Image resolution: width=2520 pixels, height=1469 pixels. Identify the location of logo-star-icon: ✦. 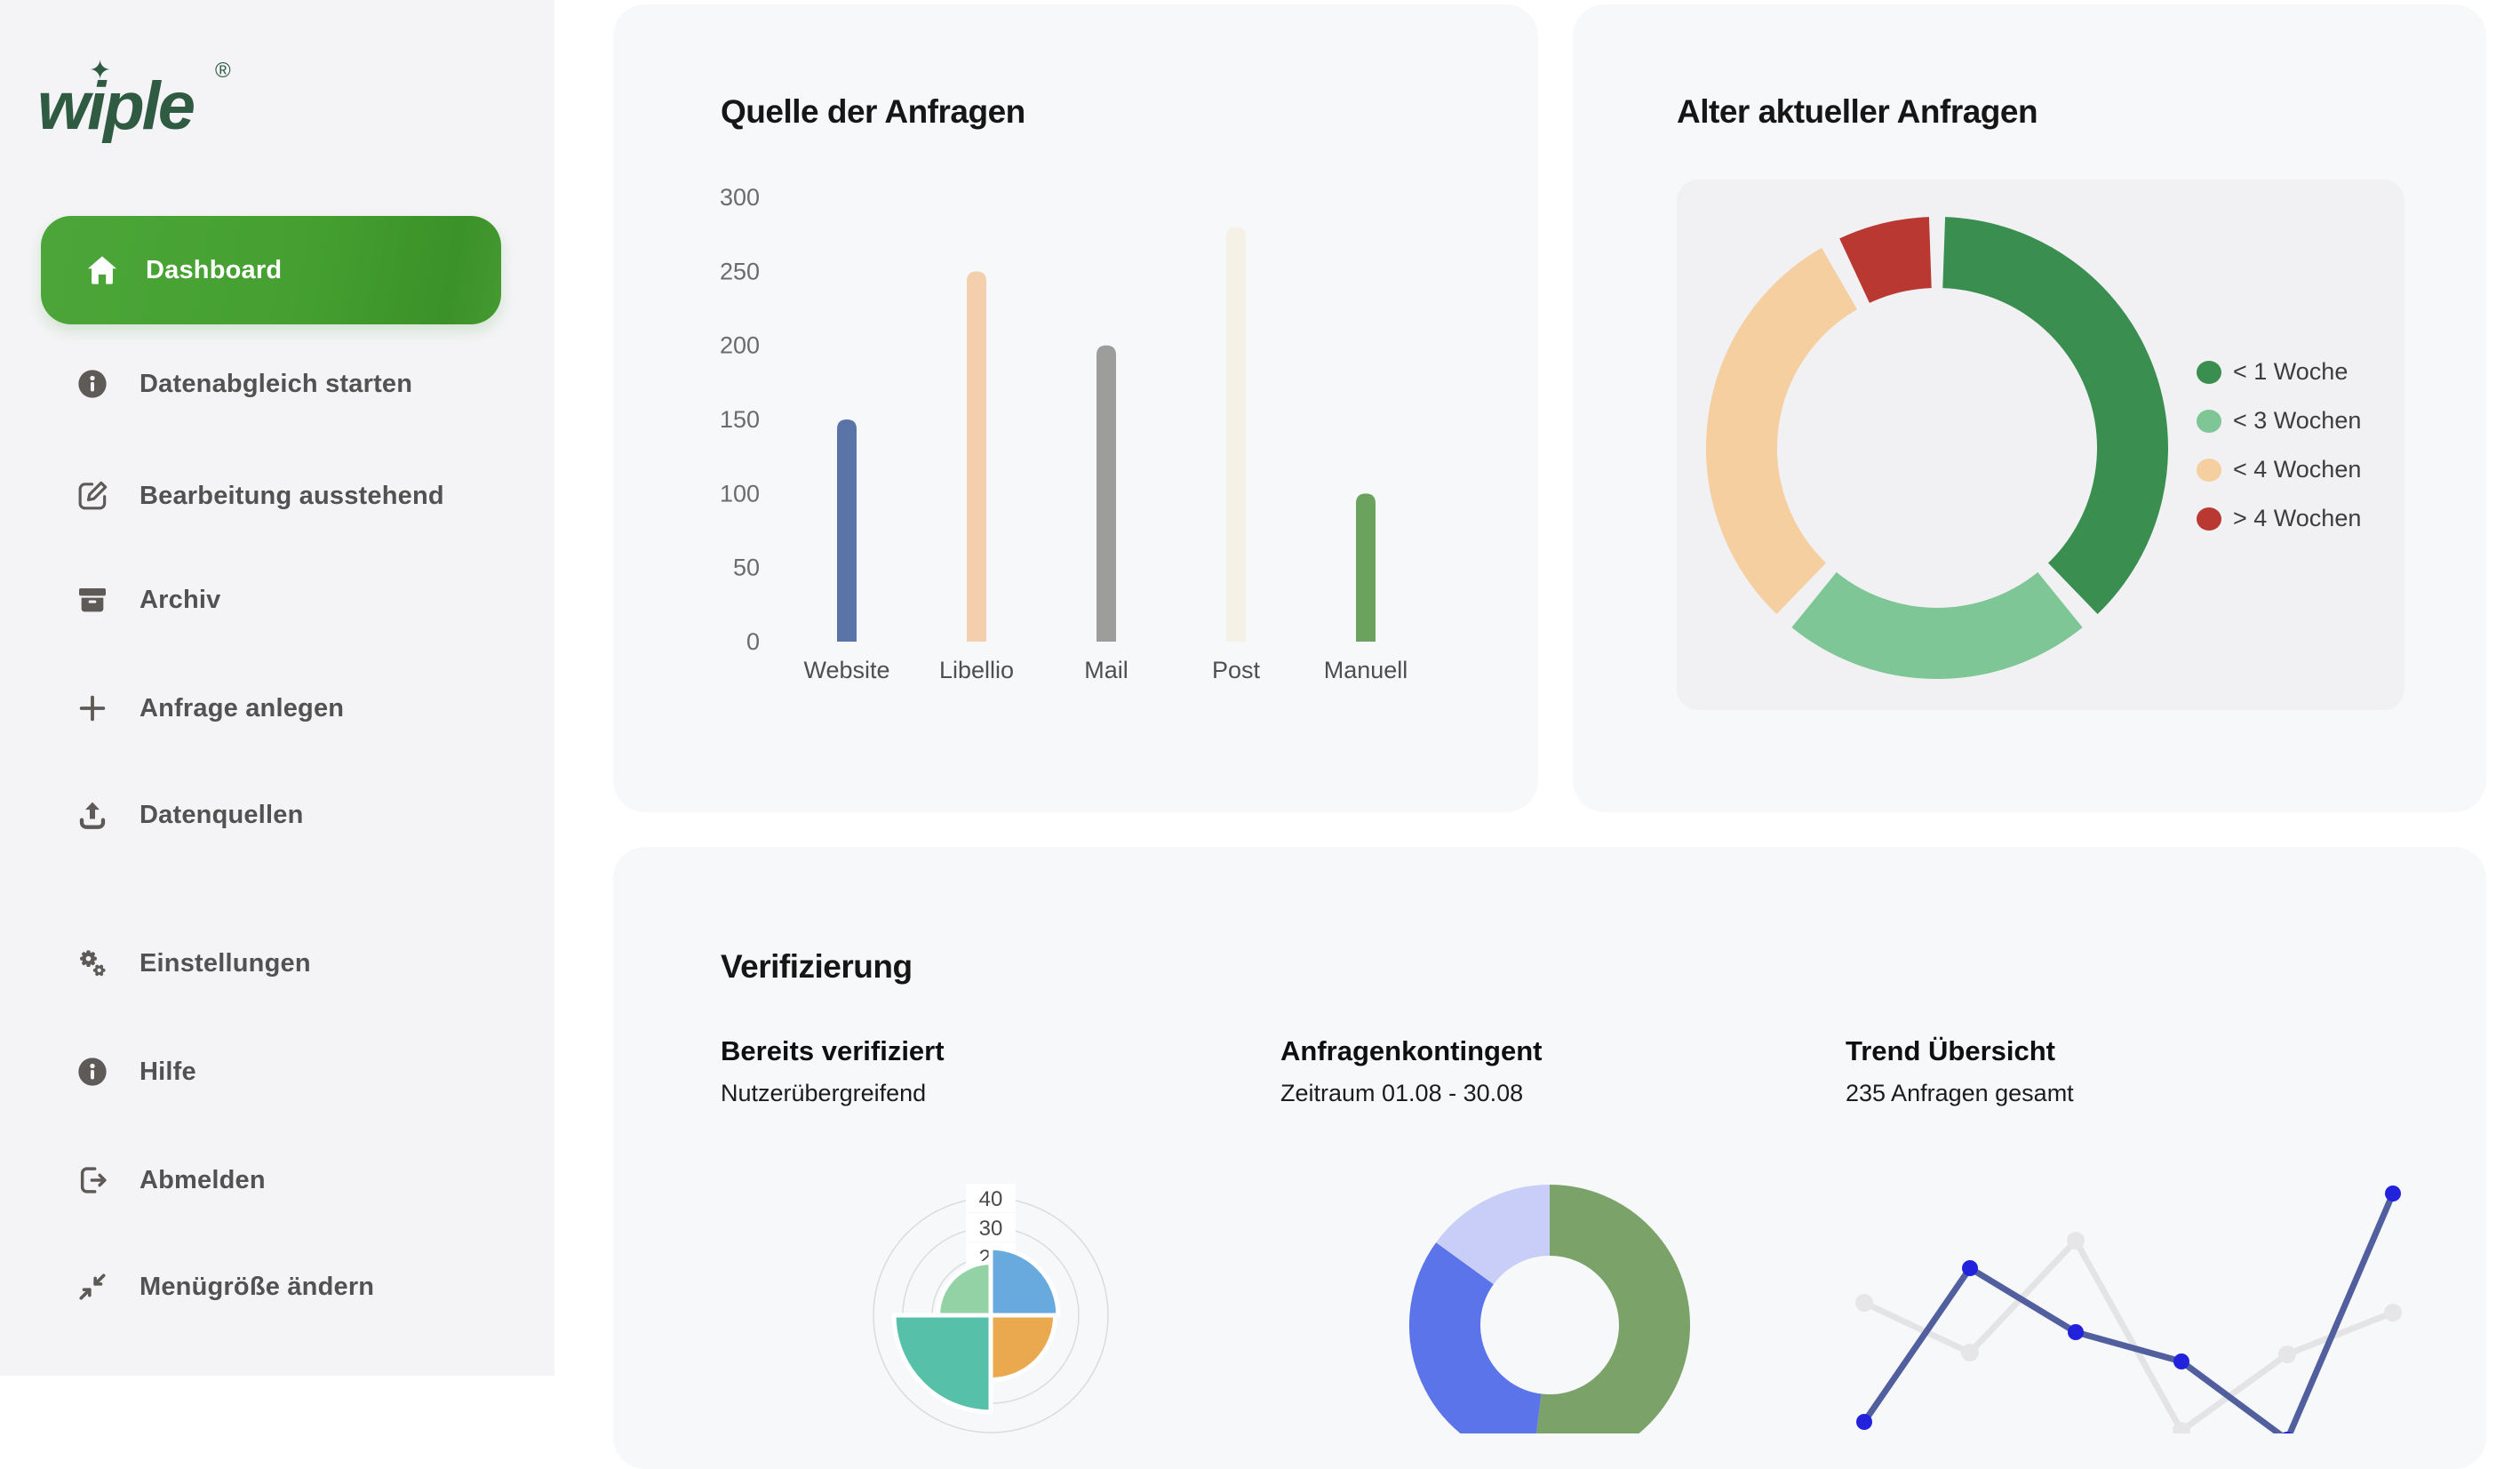
(100, 71).